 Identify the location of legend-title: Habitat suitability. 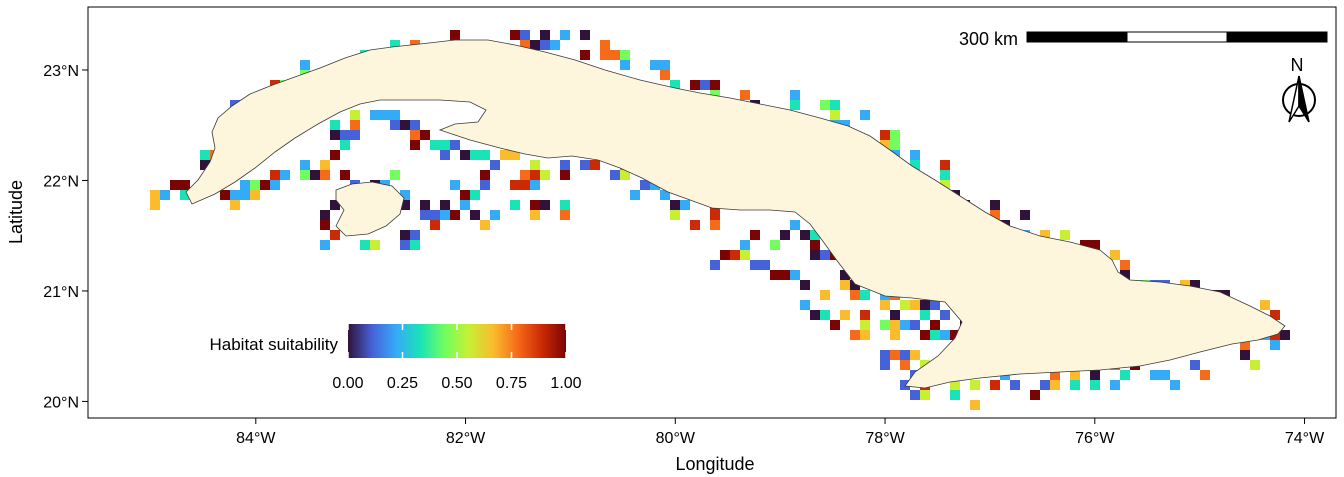
(273, 344).